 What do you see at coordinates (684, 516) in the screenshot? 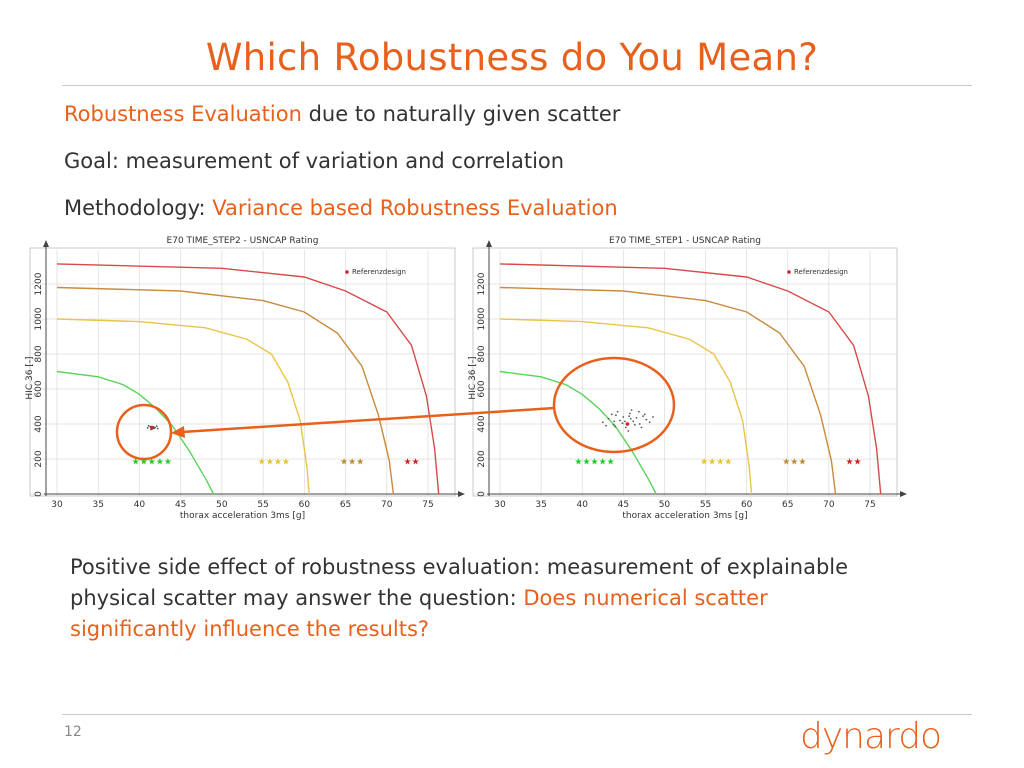
I see `x-axis-label: thorax acceleration 3ms [g]` at bounding box center [684, 516].